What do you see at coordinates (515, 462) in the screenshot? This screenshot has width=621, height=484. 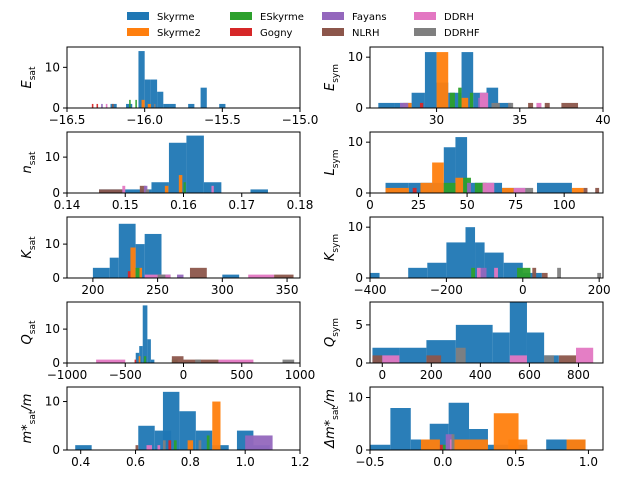 I see `x-tick-label: 0.5` at bounding box center [515, 462].